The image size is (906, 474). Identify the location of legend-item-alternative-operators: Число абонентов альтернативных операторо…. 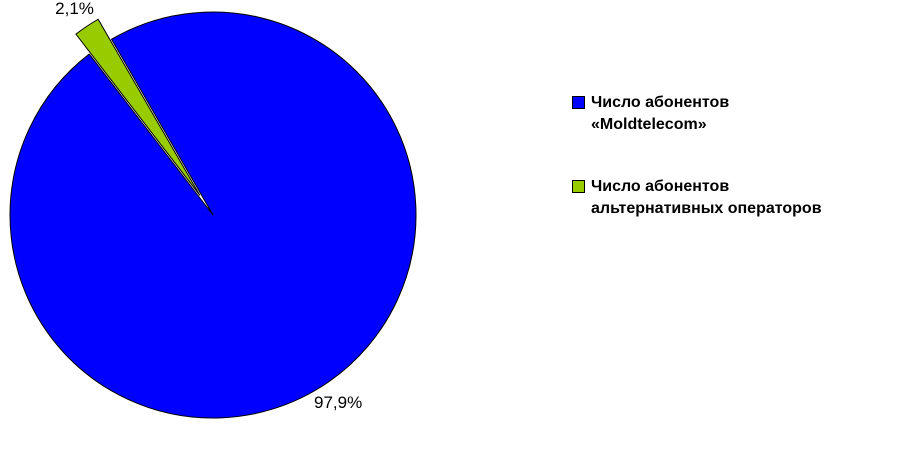
(737, 198).